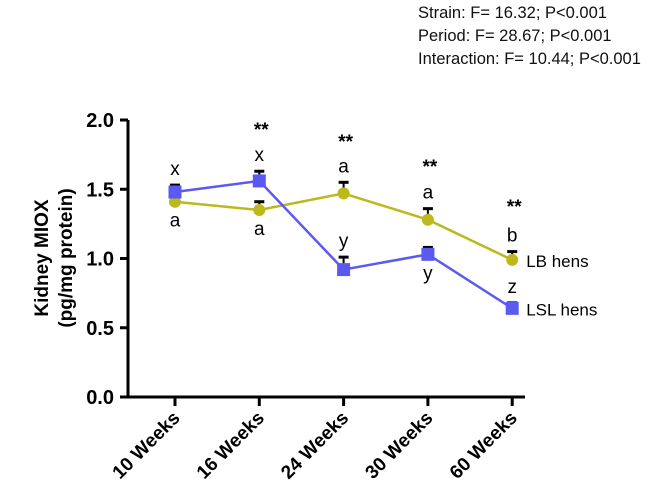 The height and width of the screenshot is (497, 654). I want to click on y-tick-label: 1.5, so click(100, 190).